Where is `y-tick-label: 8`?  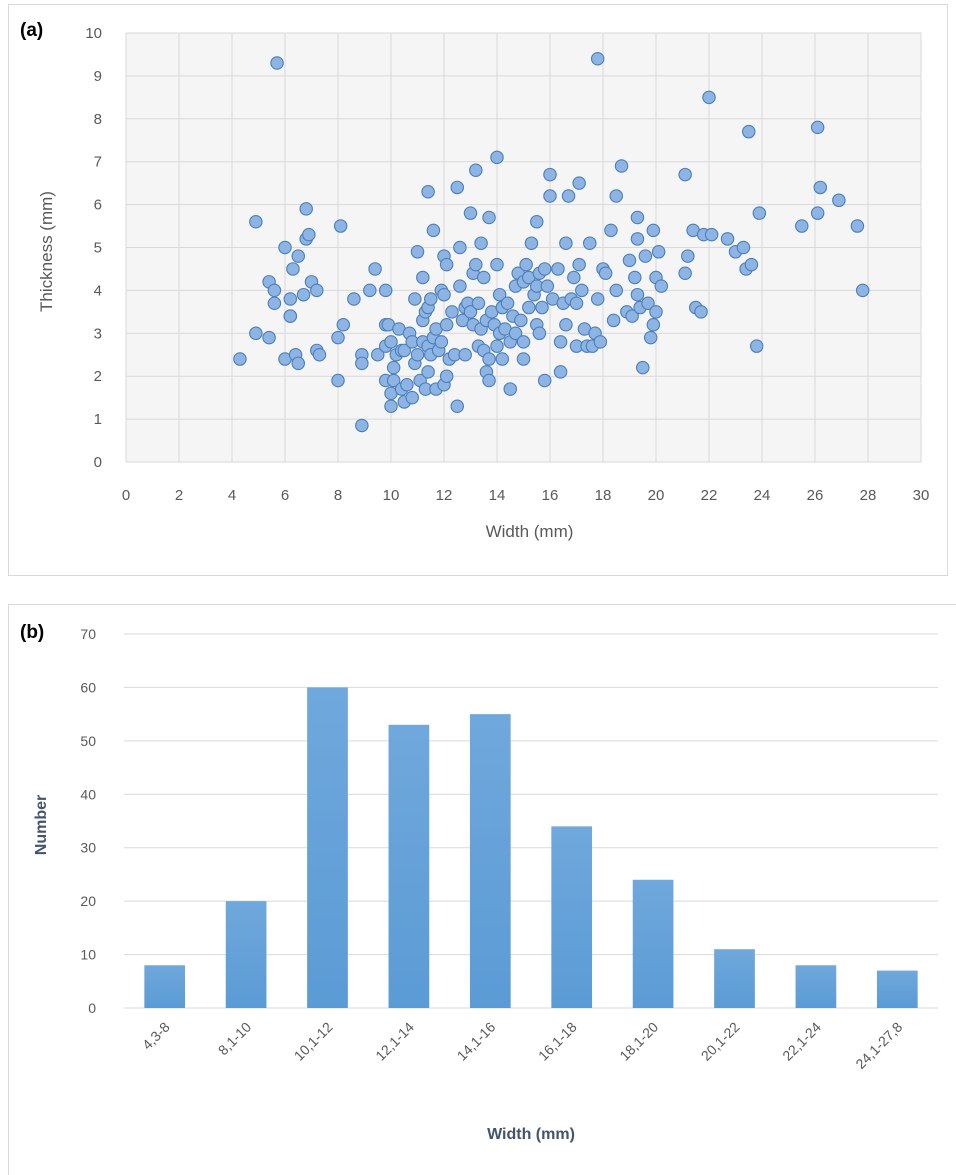
y-tick-label: 8 is located at coordinates (98, 119).